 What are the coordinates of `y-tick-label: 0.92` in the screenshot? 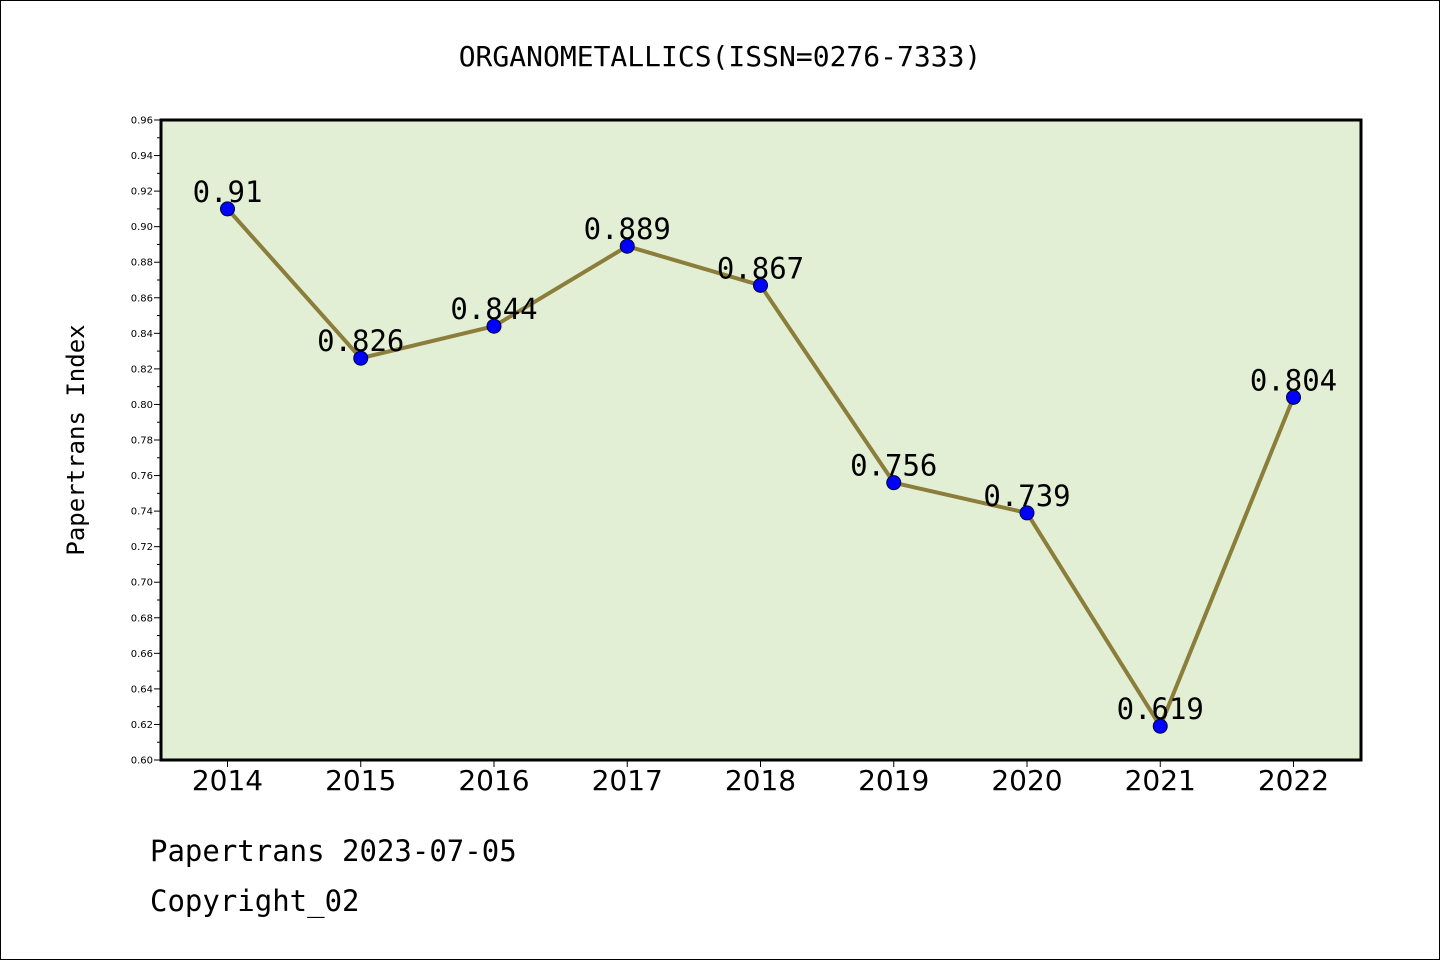 It's located at (142, 192).